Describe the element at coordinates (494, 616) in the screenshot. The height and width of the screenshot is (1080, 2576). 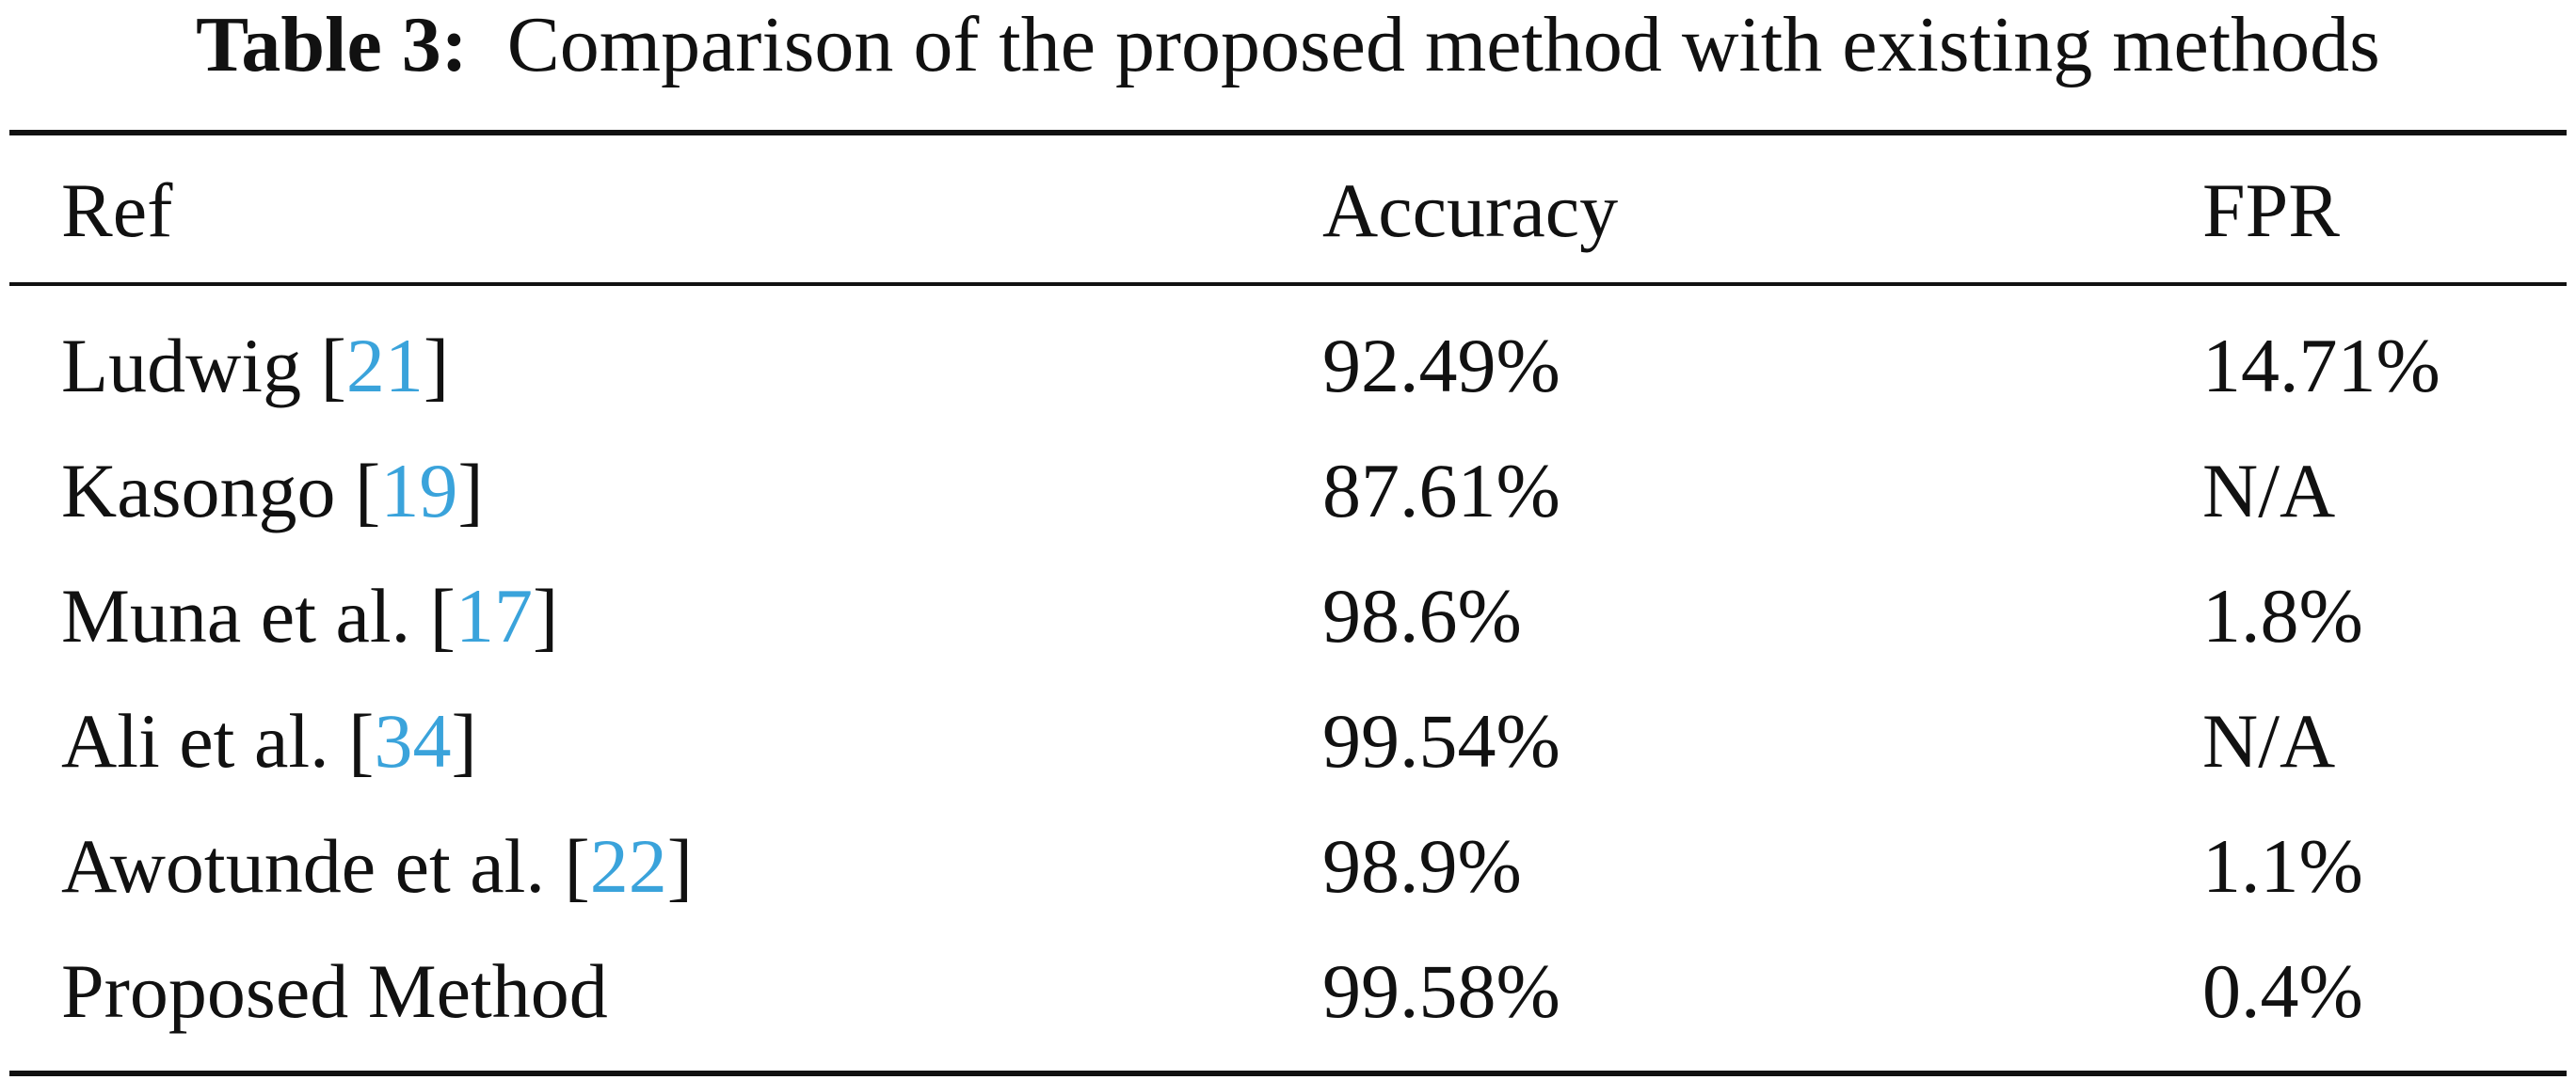
I see `citation-link: 17` at that location.